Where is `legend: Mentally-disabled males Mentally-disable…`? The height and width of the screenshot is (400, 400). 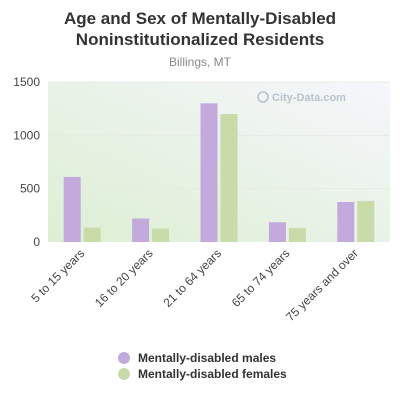
legend: Mentally-disabled males Mentally-disable… is located at coordinates (202, 366).